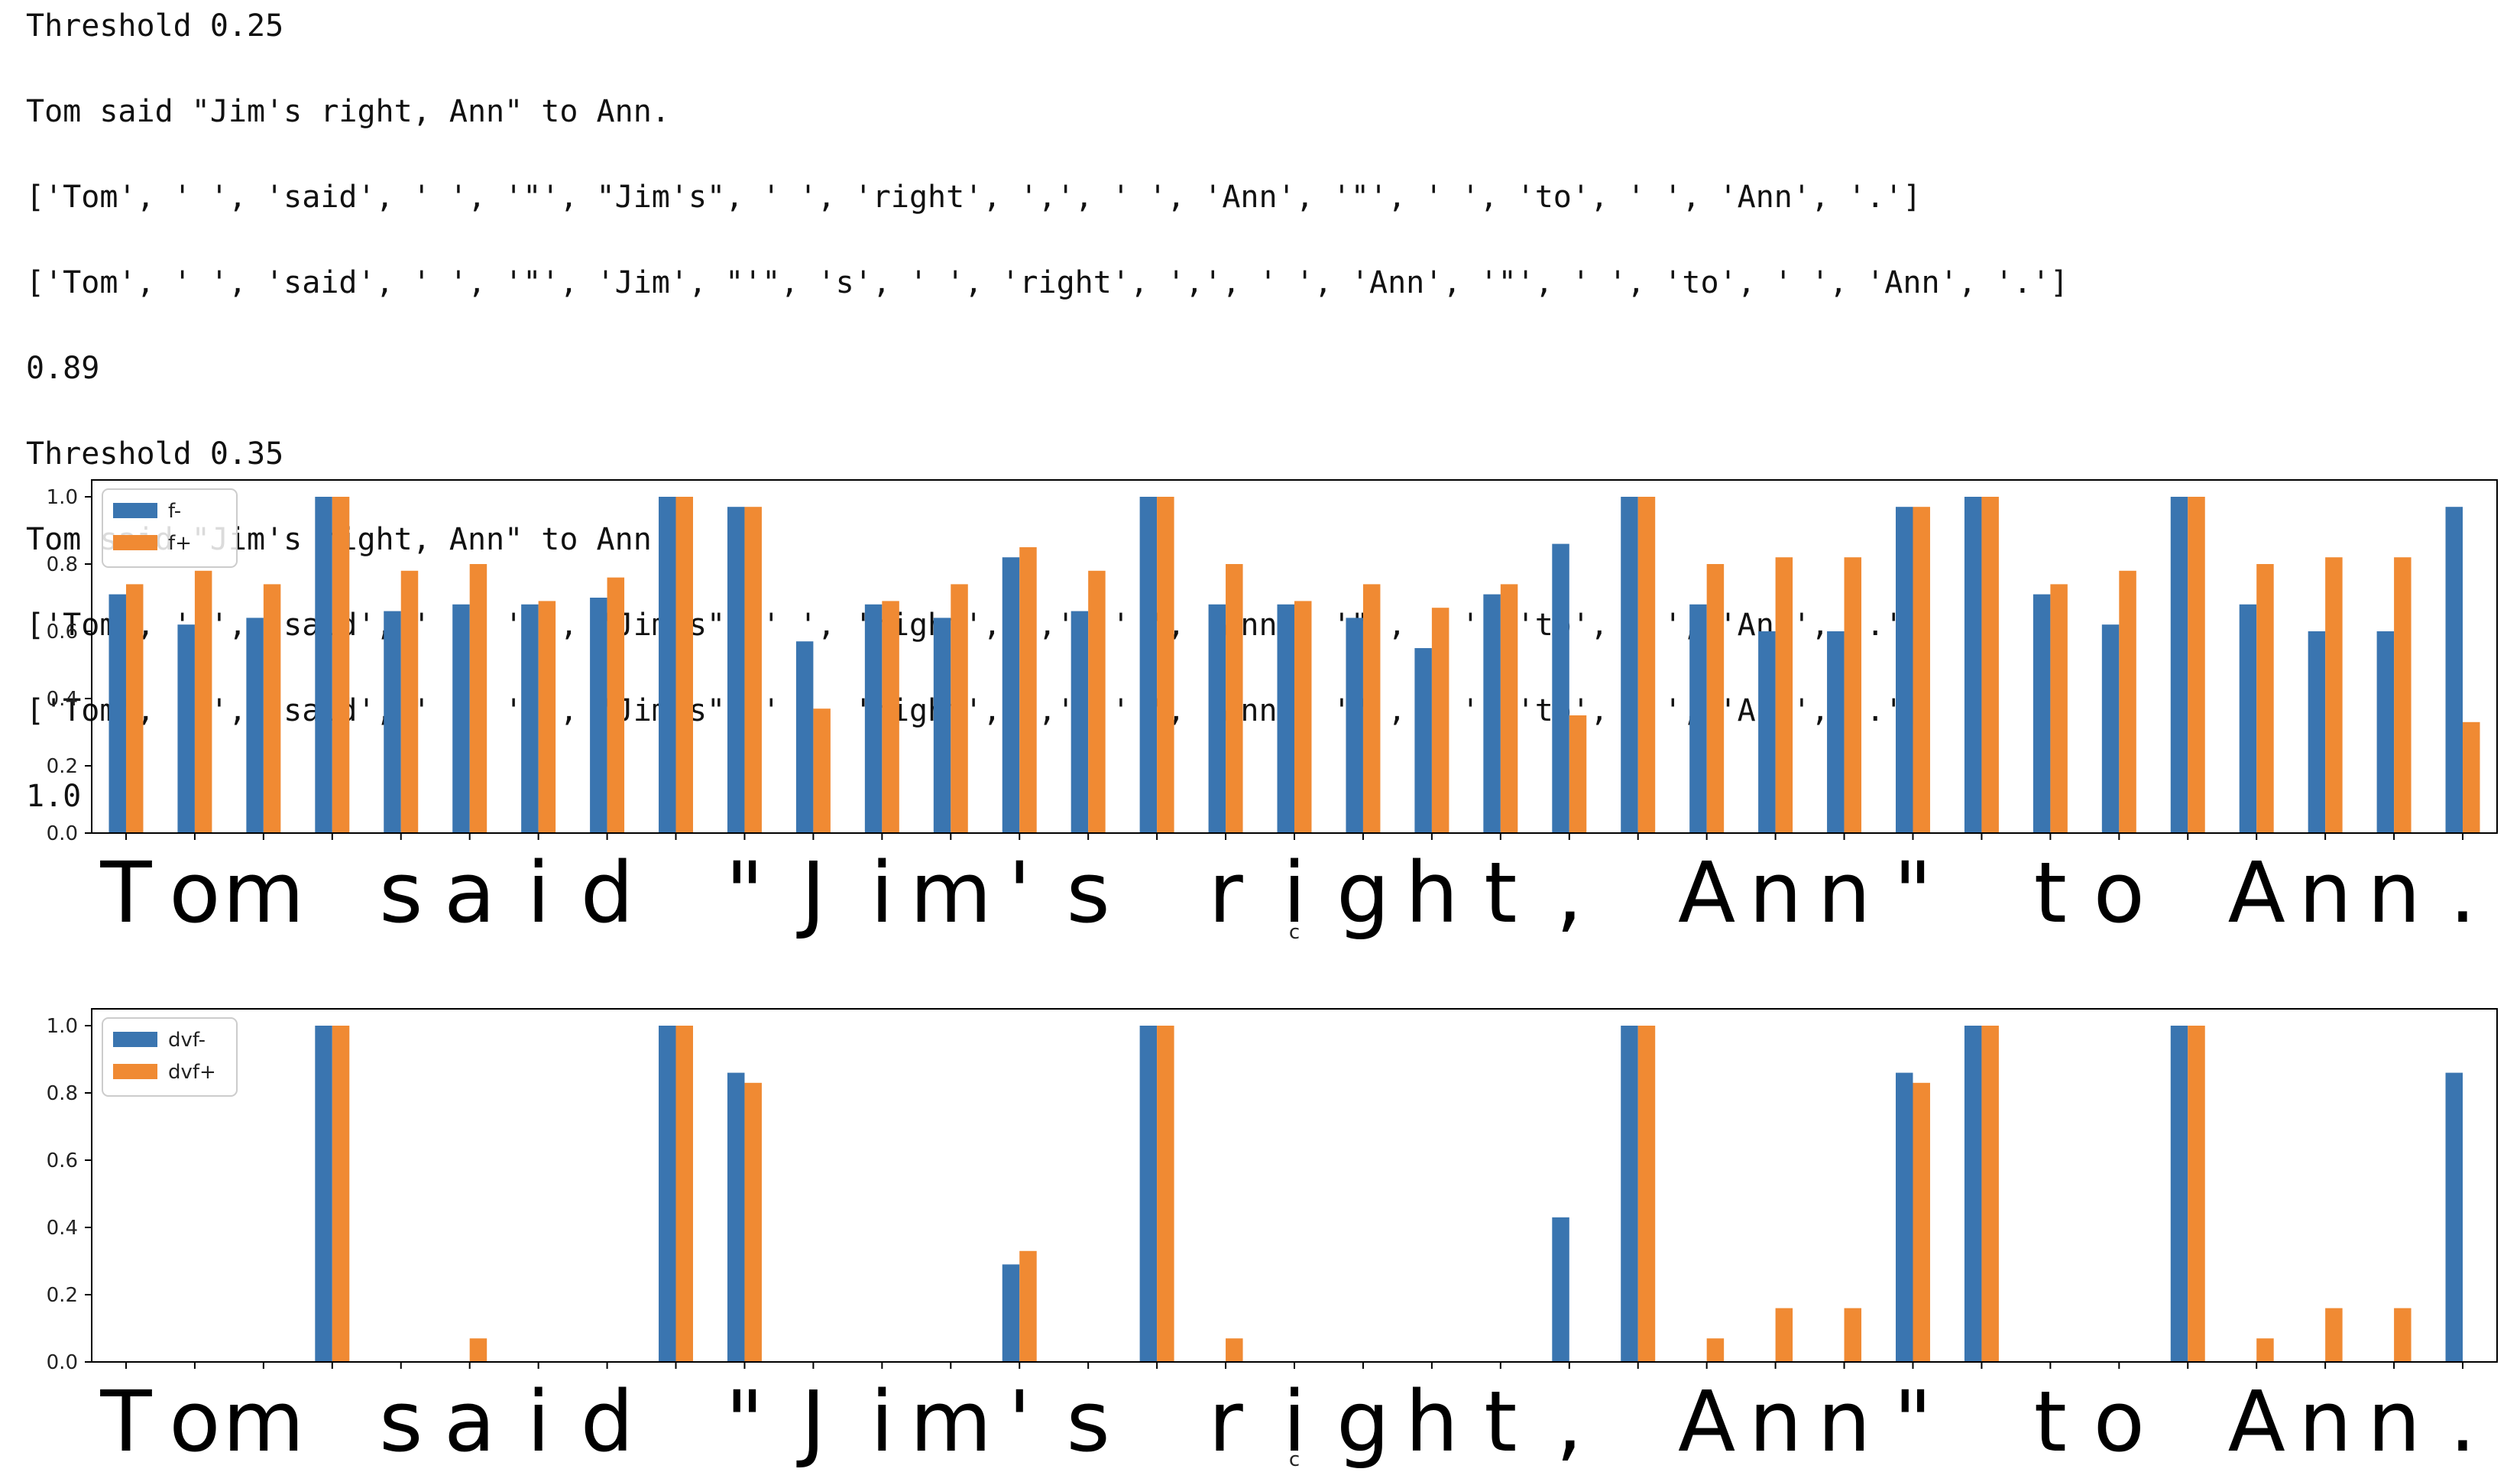 Image resolution: width=2520 pixels, height=1472 pixels. I want to click on x-tick-label: ", so click(1912, 1421).